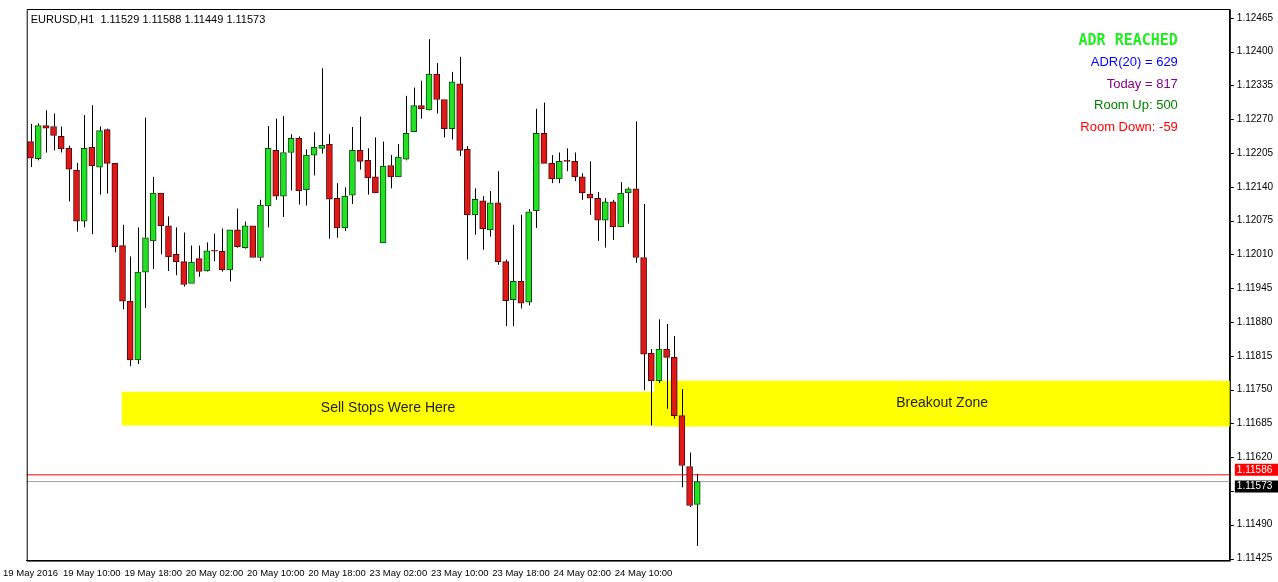  What do you see at coordinates (388, 407) in the screenshot?
I see `band-label: Sell Stops Were Here` at bounding box center [388, 407].